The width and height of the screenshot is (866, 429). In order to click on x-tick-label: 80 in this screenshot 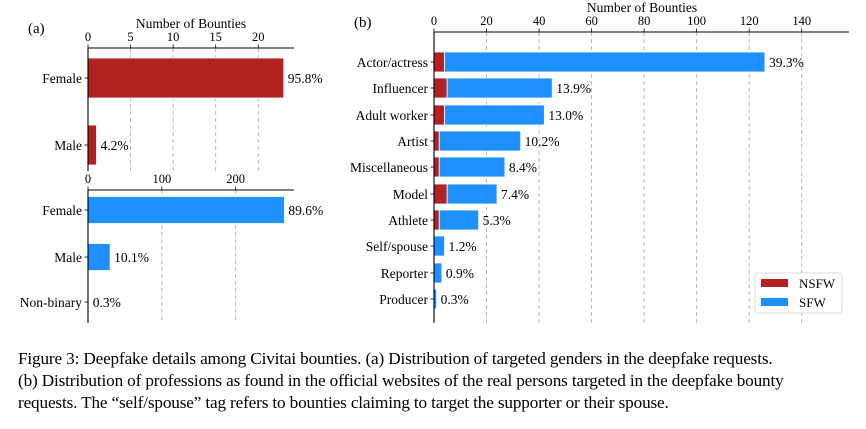, I will do `click(644, 21)`.